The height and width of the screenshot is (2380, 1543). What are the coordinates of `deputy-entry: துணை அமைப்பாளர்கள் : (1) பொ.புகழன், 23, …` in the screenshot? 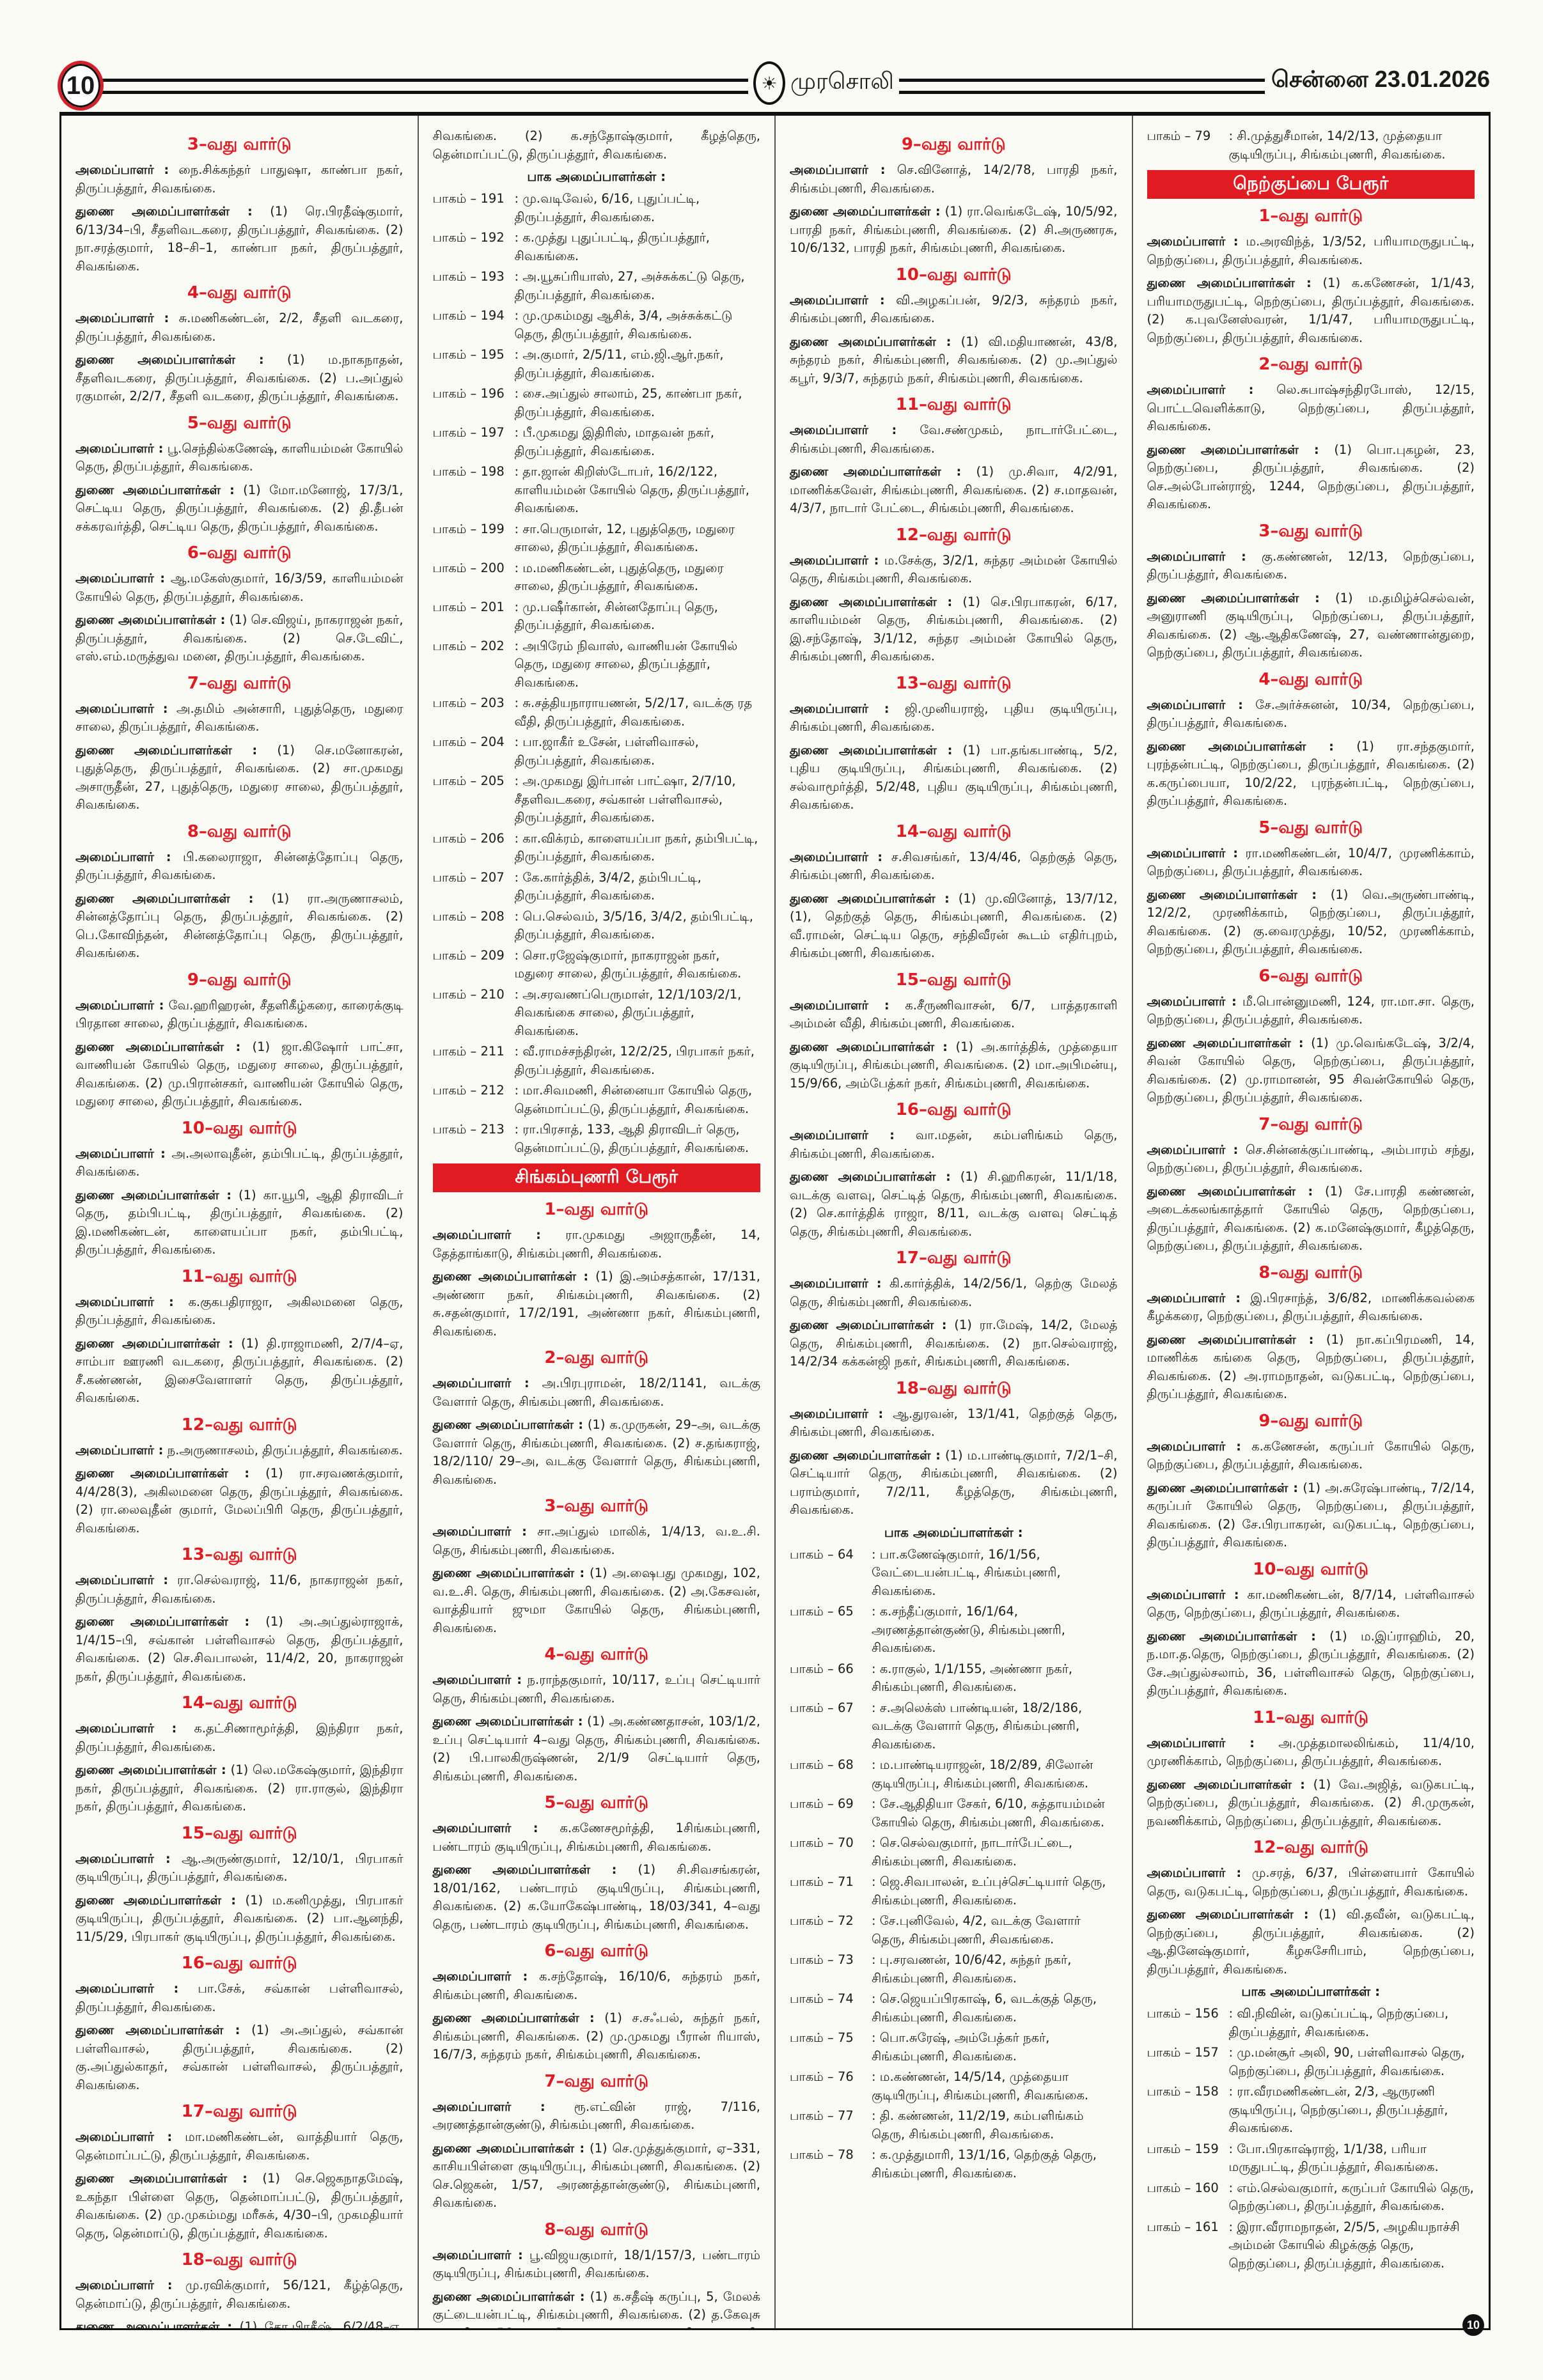 It's located at (1311, 477).